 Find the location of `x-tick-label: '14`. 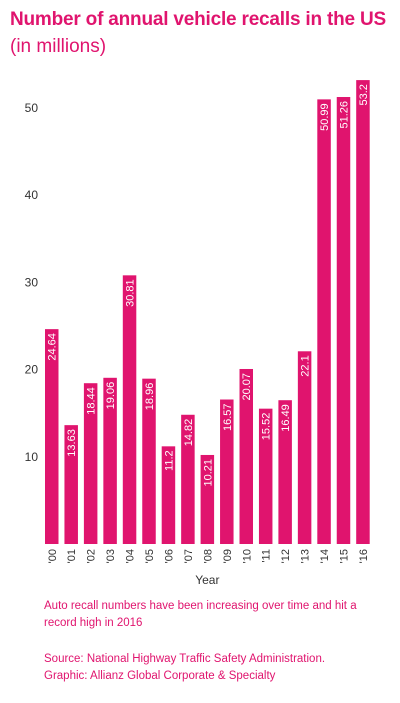

x-tick-label: '14 is located at coordinates (325, 556).